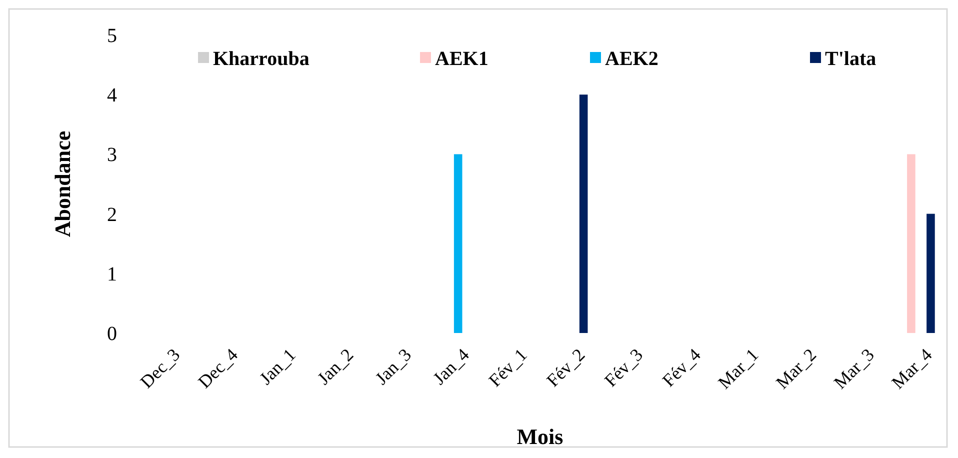 The image size is (958, 458). I want to click on x-axis-title: Mois, so click(540, 436).